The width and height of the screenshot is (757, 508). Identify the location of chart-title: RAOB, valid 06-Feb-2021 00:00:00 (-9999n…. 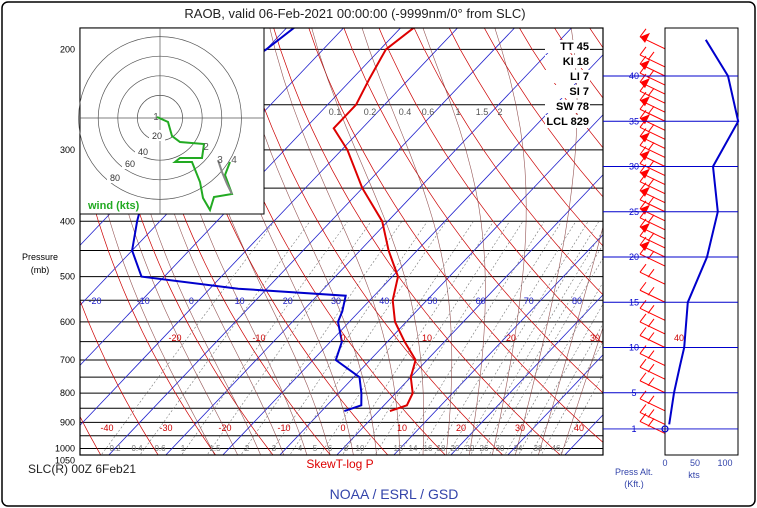
(354, 13).